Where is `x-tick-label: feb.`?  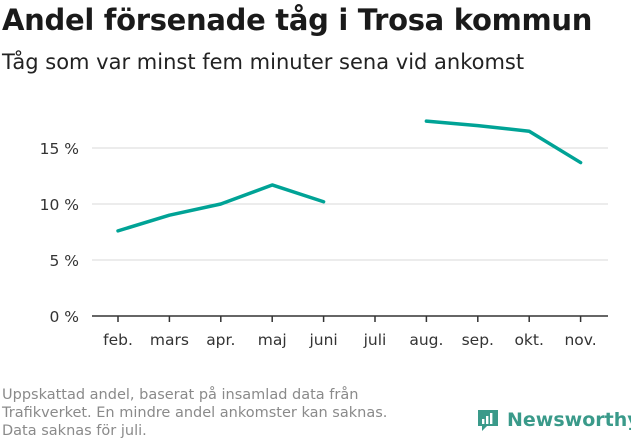
x-tick-label: feb. is located at coordinates (118, 340).